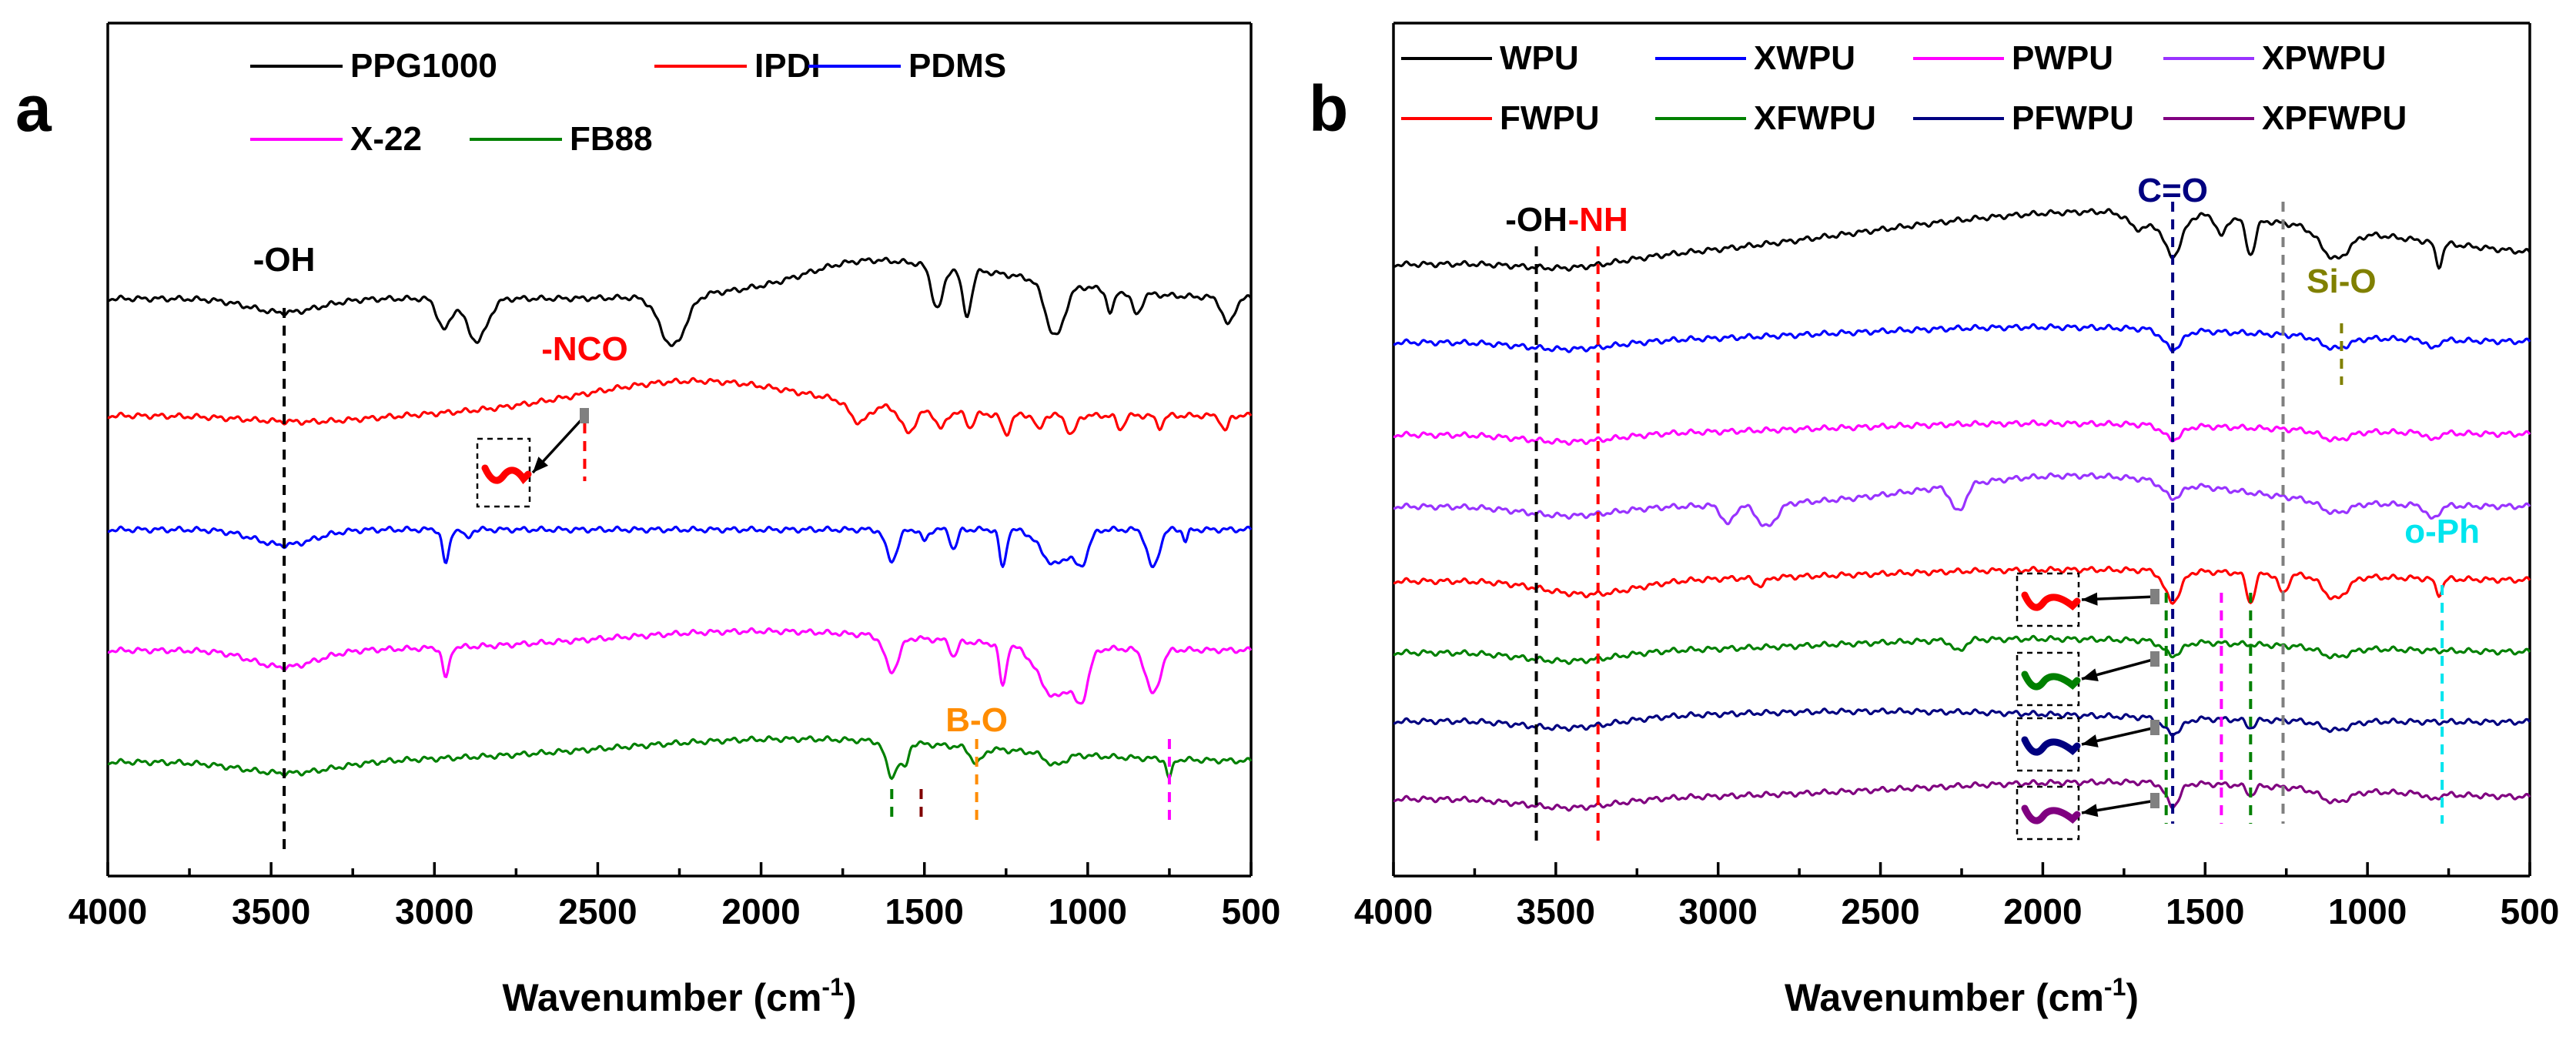 The width and height of the screenshot is (2576, 1040). I want to click on spectrum-xpwpu, so click(1962, 500).